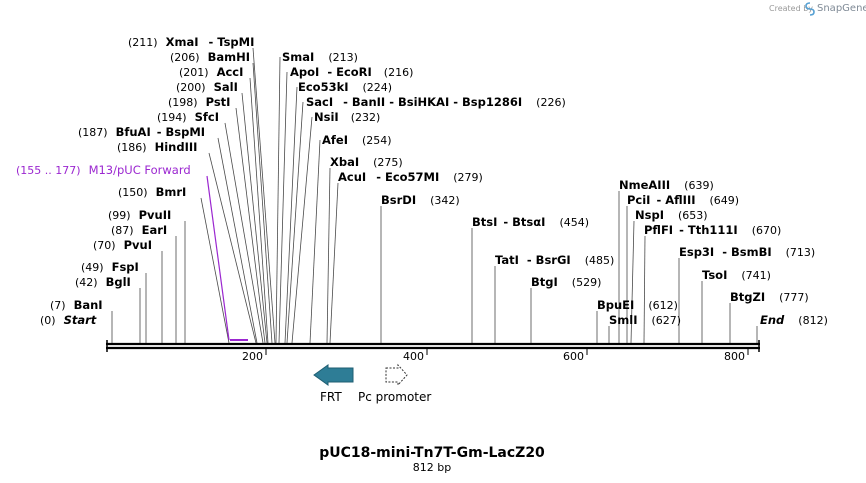  I want to click on feature-pc-promoter: Pc promoter, so click(394, 383).